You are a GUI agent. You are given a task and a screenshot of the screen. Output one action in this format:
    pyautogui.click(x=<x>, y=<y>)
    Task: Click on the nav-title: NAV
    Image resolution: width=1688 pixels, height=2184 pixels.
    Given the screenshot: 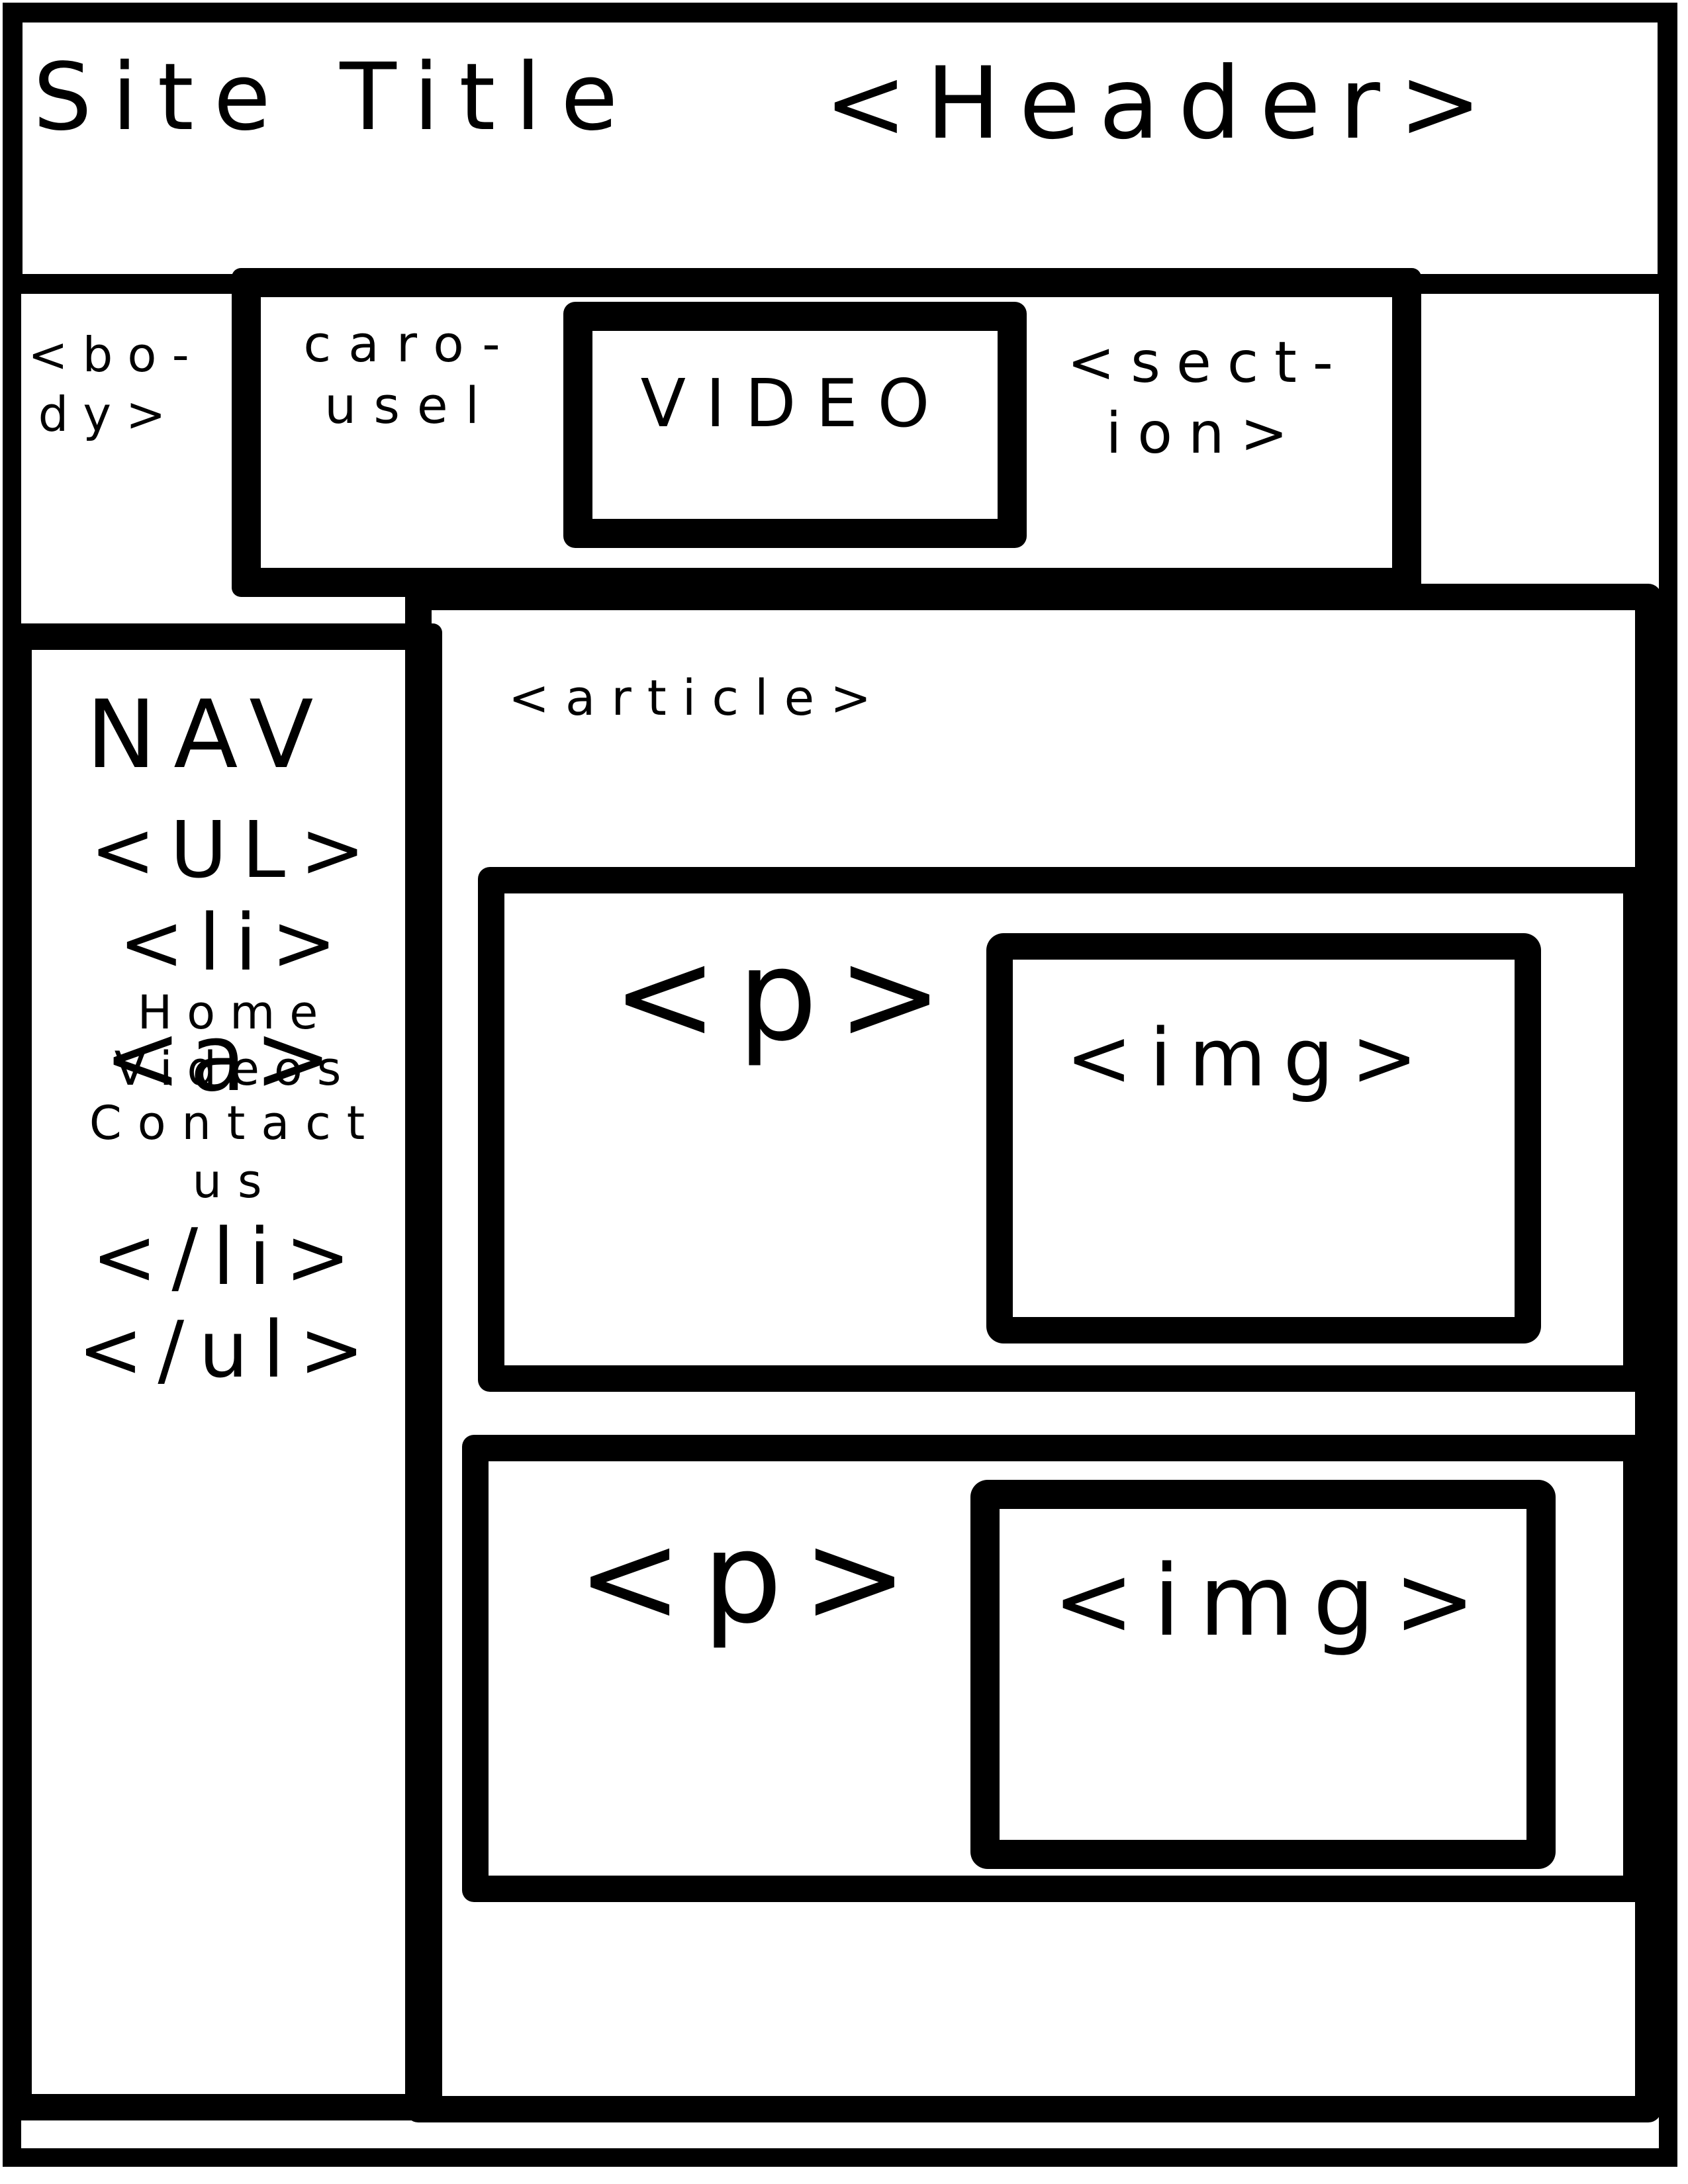 What is the action you would take?
    pyautogui.click(x=208, y=735)
    